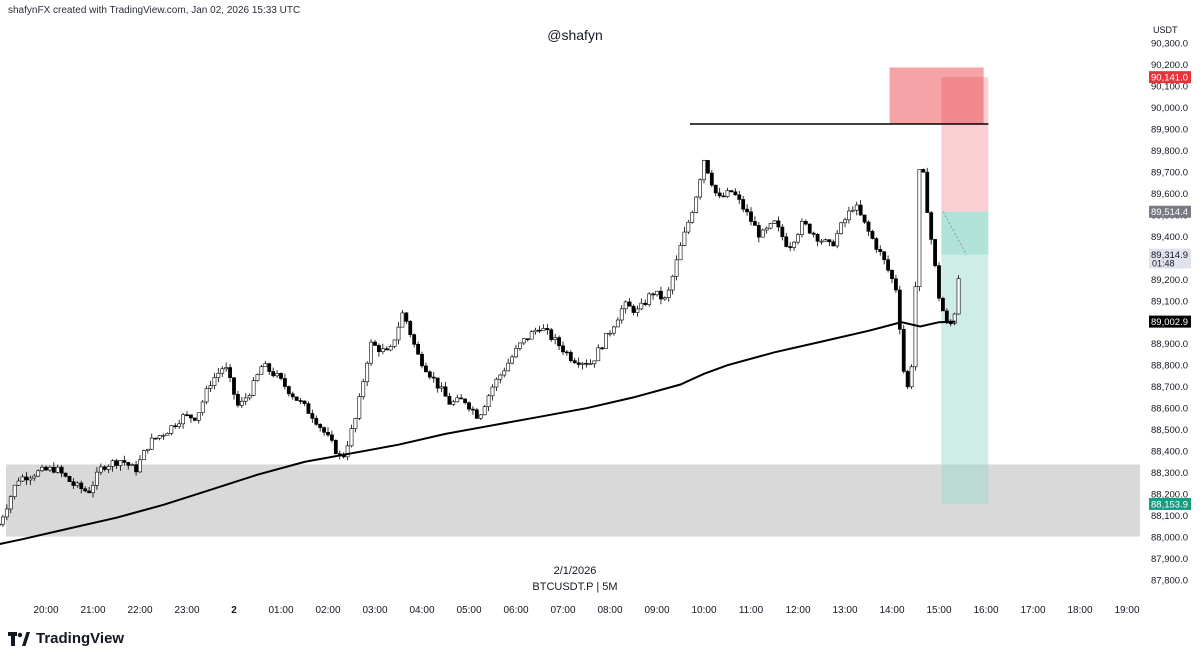  What do you see at coordinates (1169, 237) in the screenshot?
I see `y-tick-label: 89,400.0` at bounding box center [1169, 237].